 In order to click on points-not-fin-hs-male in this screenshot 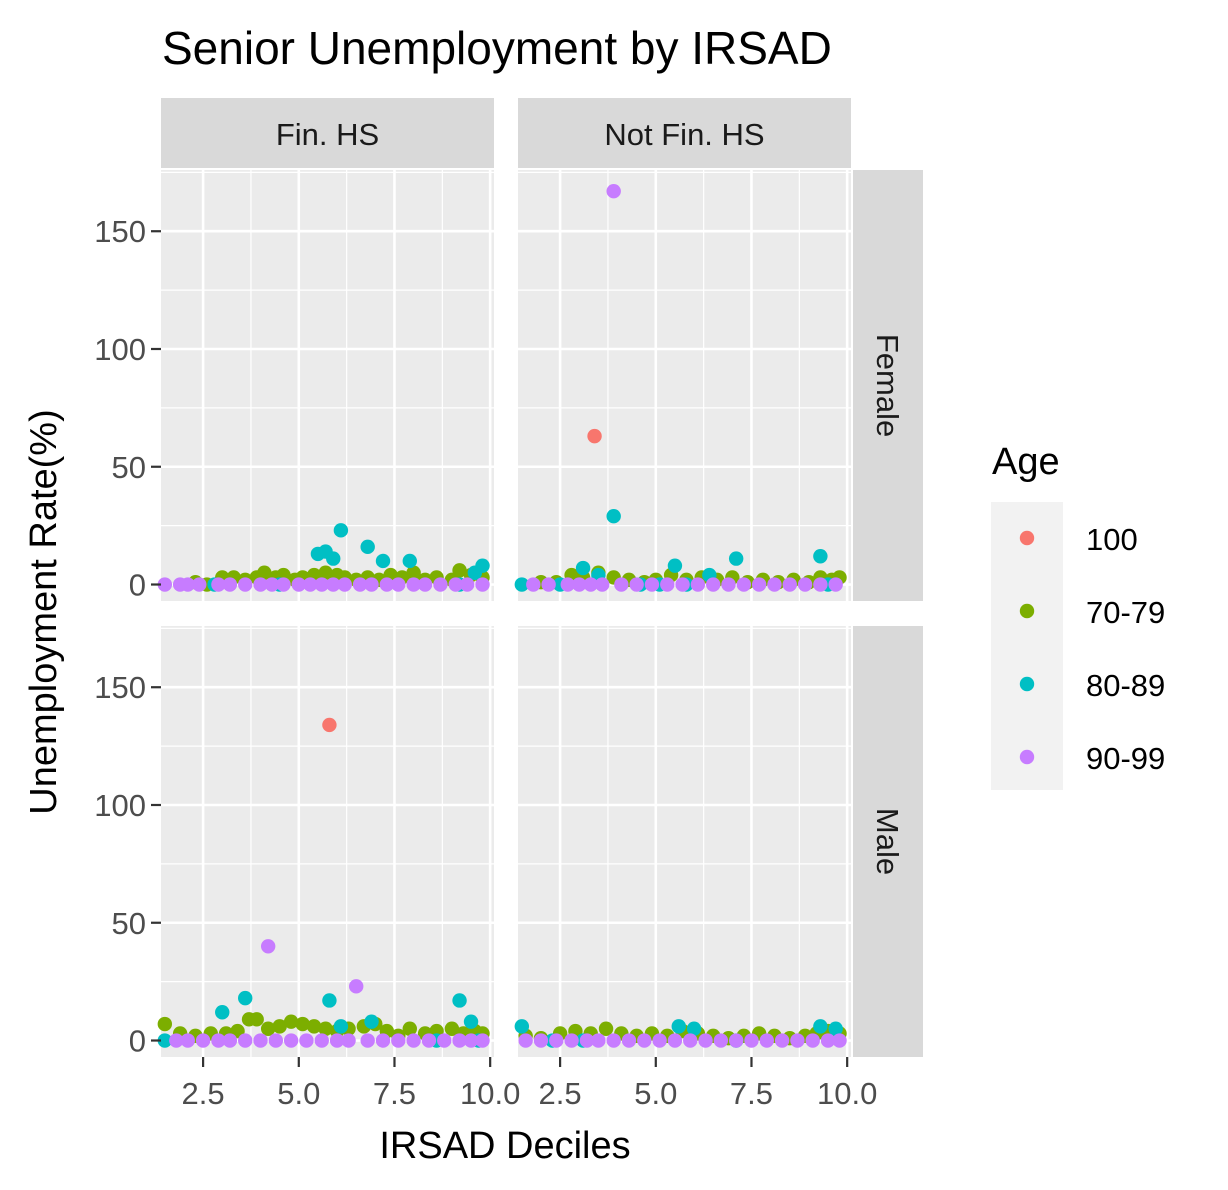, I will do `click(680, 1033)`.